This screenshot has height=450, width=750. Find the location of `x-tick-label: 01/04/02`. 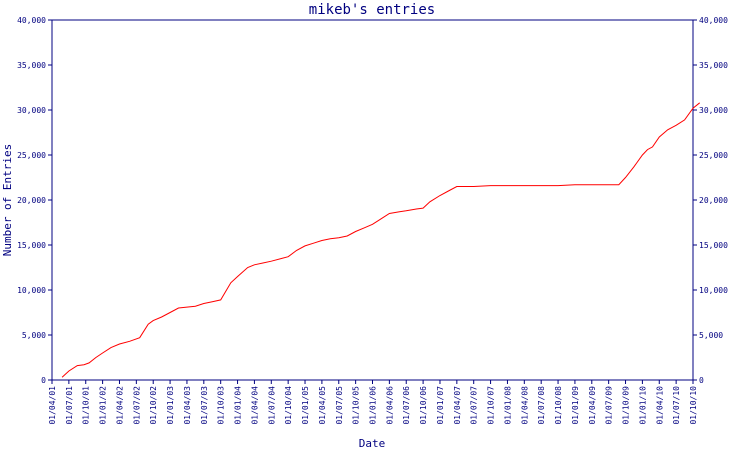

x-tick-label: 01/04/02 is located at coordinates (119, 405).